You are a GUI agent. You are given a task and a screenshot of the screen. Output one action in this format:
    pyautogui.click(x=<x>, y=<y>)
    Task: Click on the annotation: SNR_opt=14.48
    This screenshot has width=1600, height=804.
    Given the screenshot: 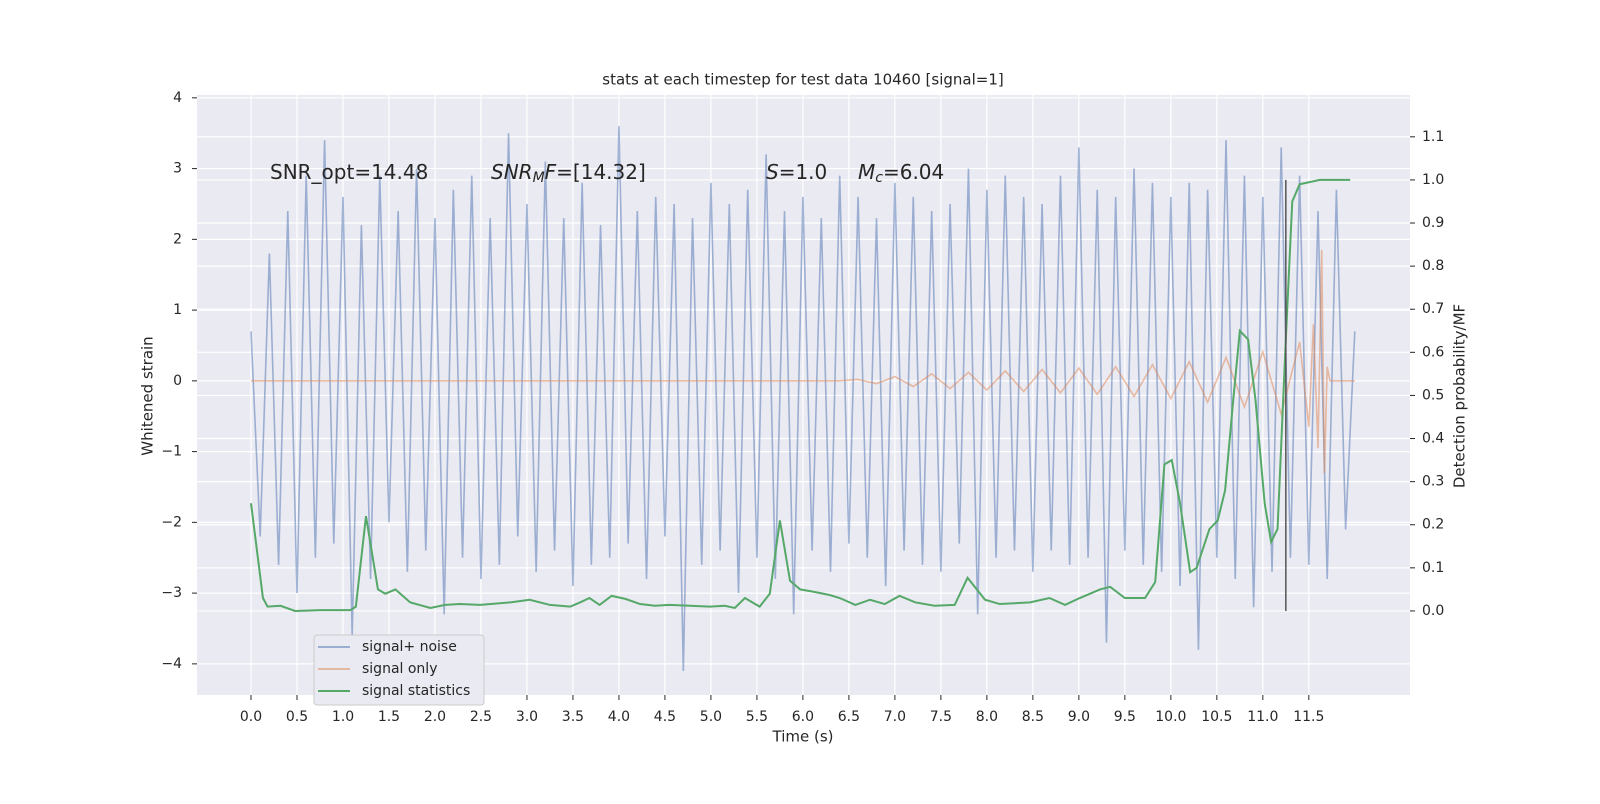 What is the action you would take?
    pyautogui.click(x=349, y=172)
    